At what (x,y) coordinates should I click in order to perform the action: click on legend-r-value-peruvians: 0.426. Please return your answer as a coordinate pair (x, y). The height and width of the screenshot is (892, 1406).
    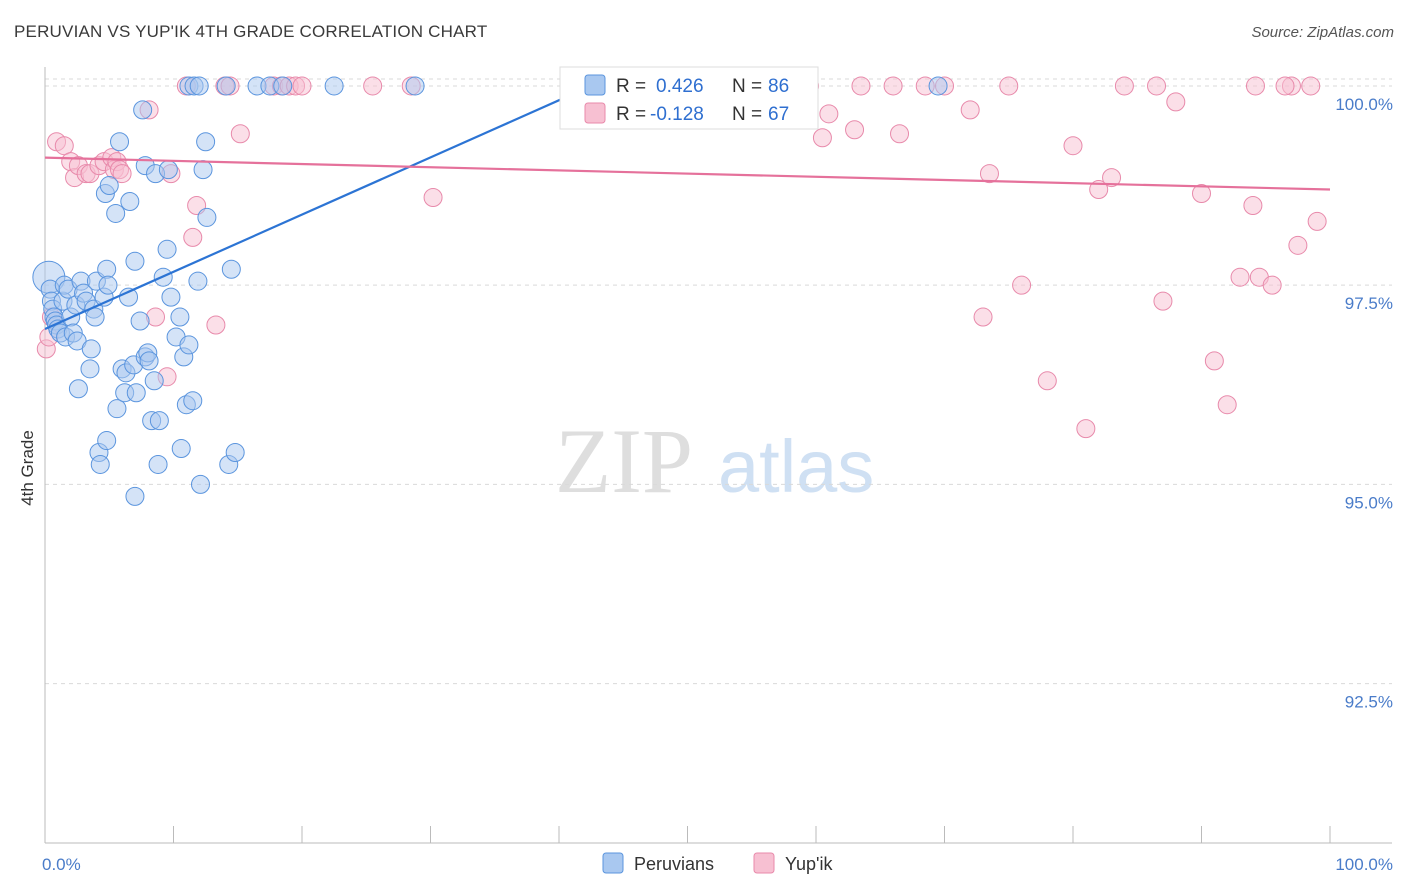
    Looking at the image, I should click on (680, 86).